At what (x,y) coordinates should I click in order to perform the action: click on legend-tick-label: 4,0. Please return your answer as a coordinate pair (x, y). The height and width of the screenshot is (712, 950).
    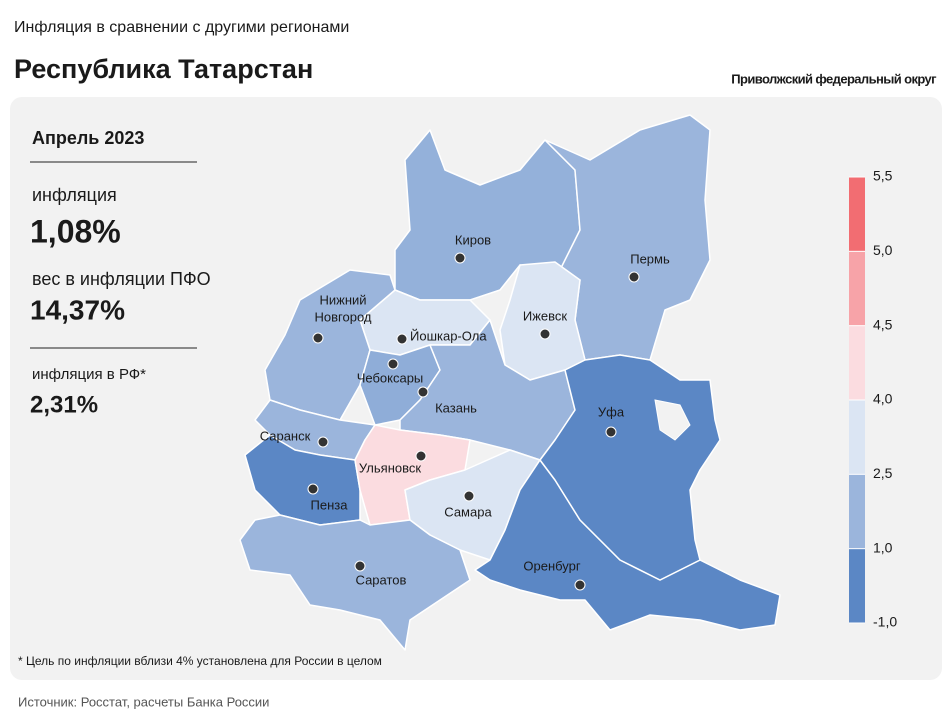
    Looking at the image, I should click on (883, 399).